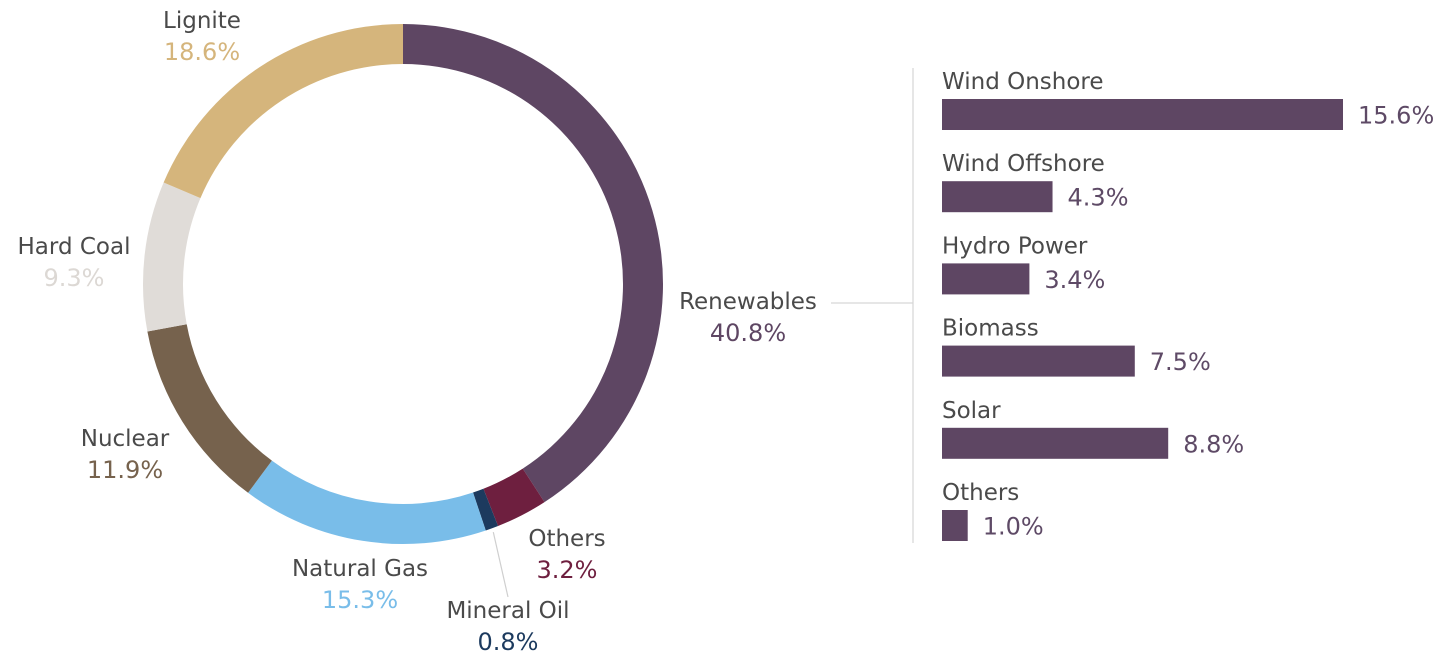  Describe the element at coordinates (872, 305) in the screenshot. I see `renewables-connector` at that location.